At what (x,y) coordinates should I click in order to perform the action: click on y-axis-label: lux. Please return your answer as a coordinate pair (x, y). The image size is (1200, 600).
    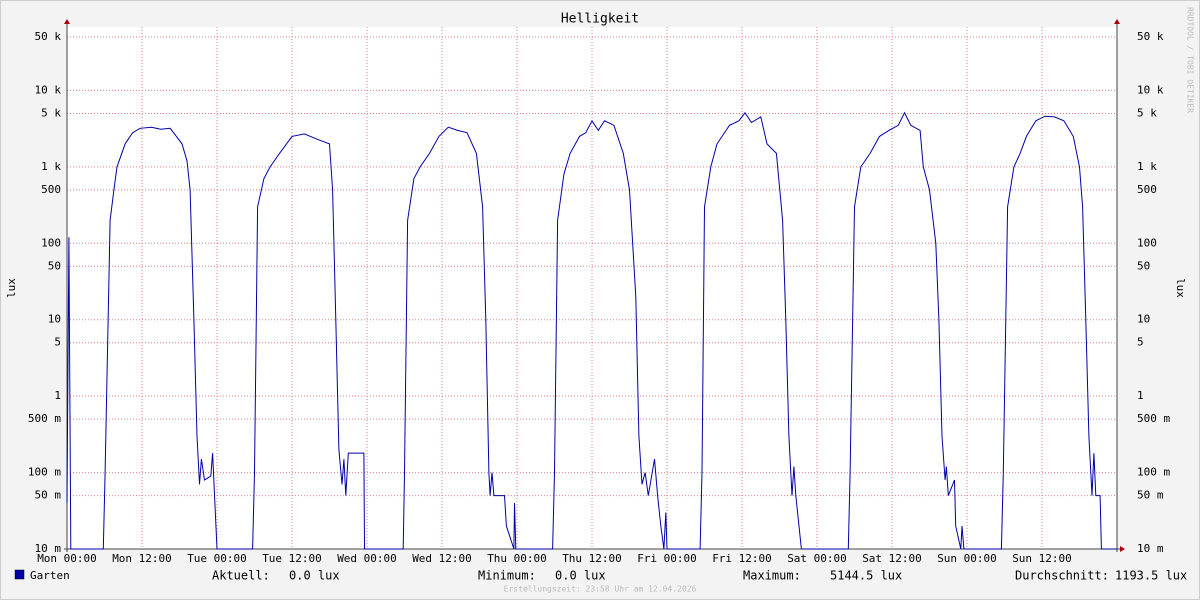
    Looking at the image, I should click on (11, 288).